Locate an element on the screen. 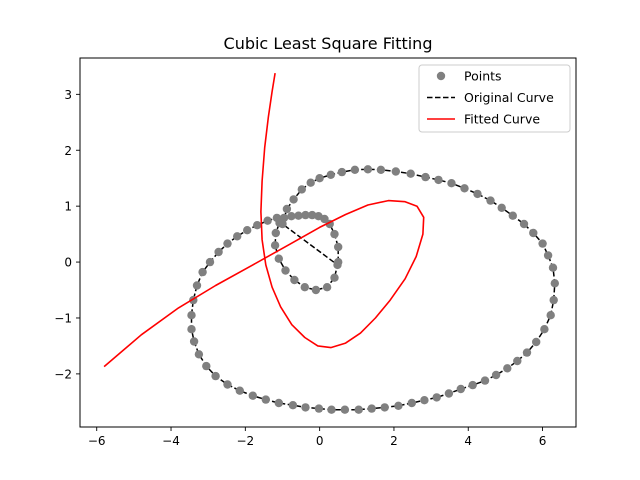 The image size is (640, 480). legend-label: Fitted Curve is located at coordinates (502, 119).